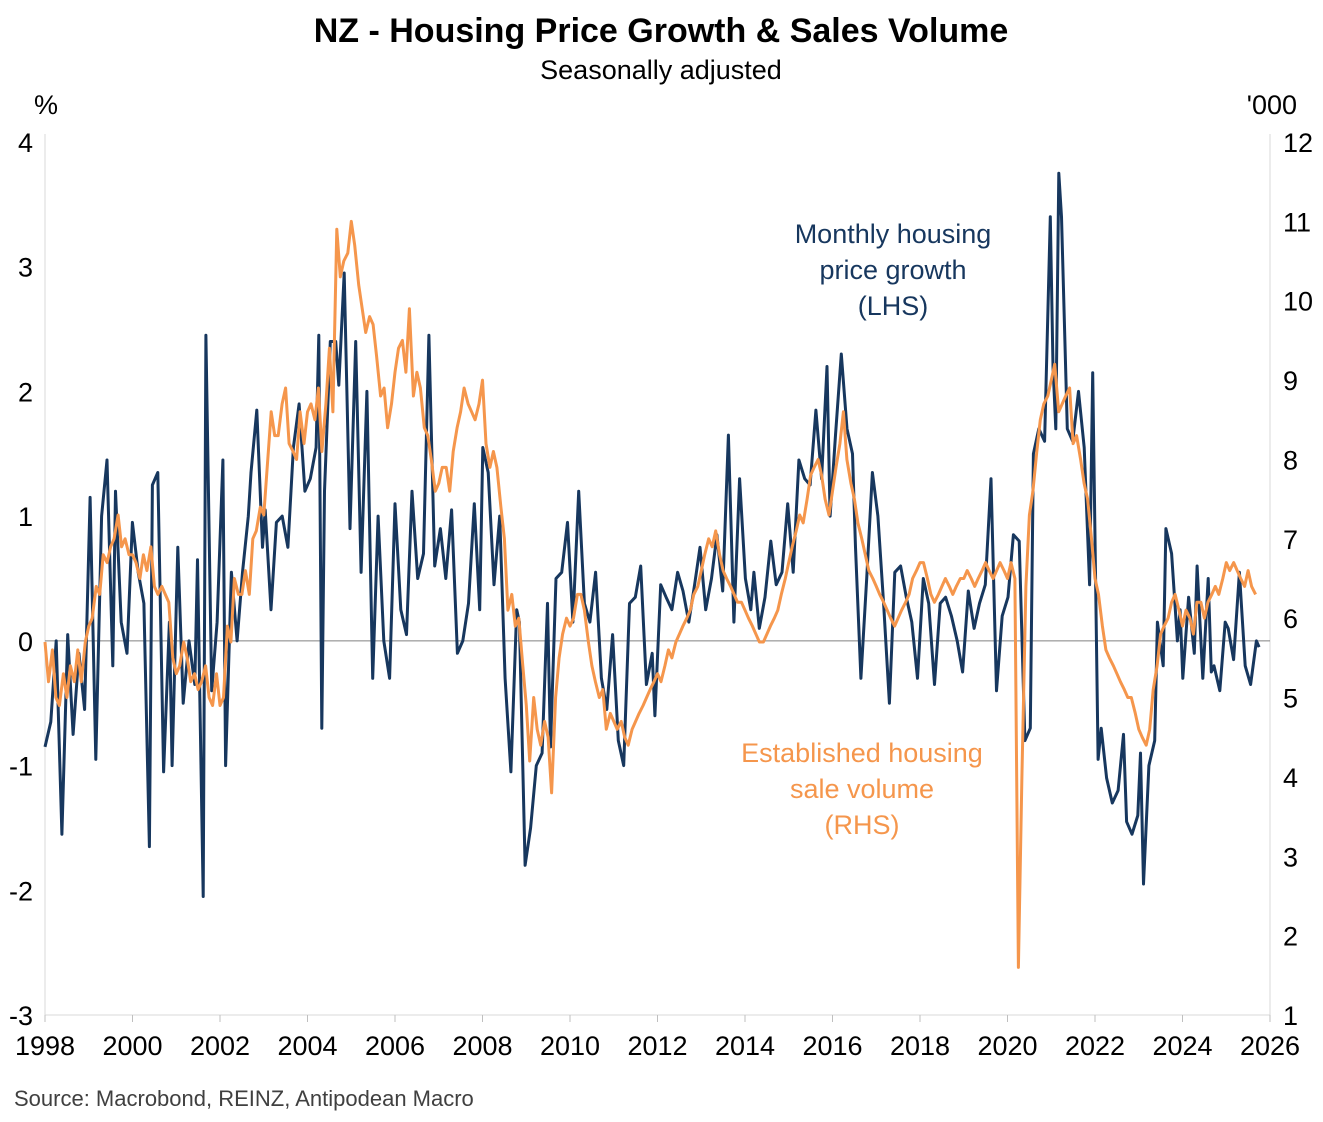  I want to click on y-left-tick-label: 2, so click(25, 392).